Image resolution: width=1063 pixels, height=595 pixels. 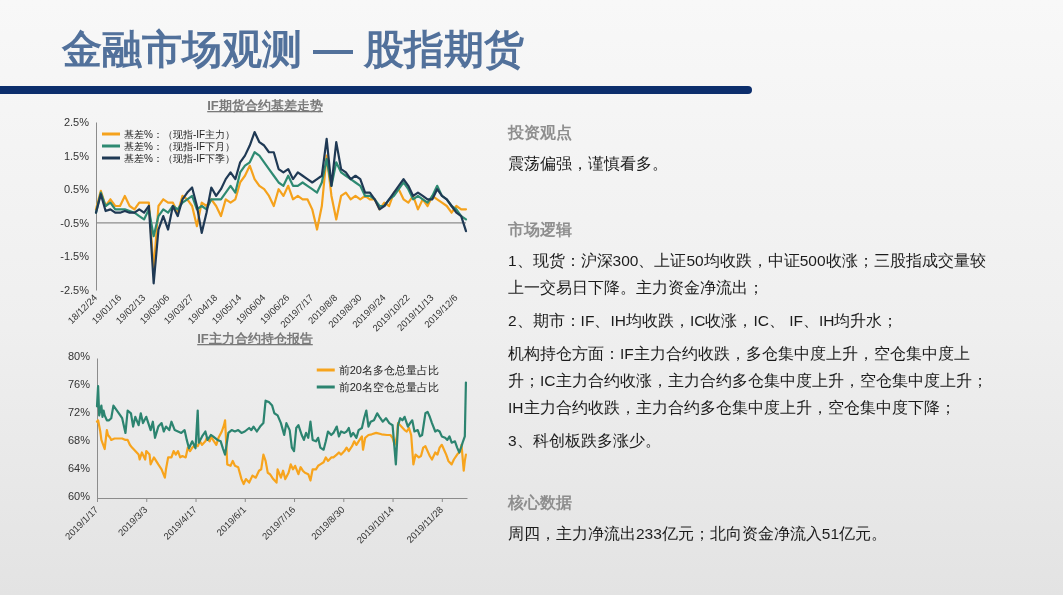 What do you see at coordinates (540, 503) in the screenshot?
I see `text: 核心数据` at bounding box center [540, 503].